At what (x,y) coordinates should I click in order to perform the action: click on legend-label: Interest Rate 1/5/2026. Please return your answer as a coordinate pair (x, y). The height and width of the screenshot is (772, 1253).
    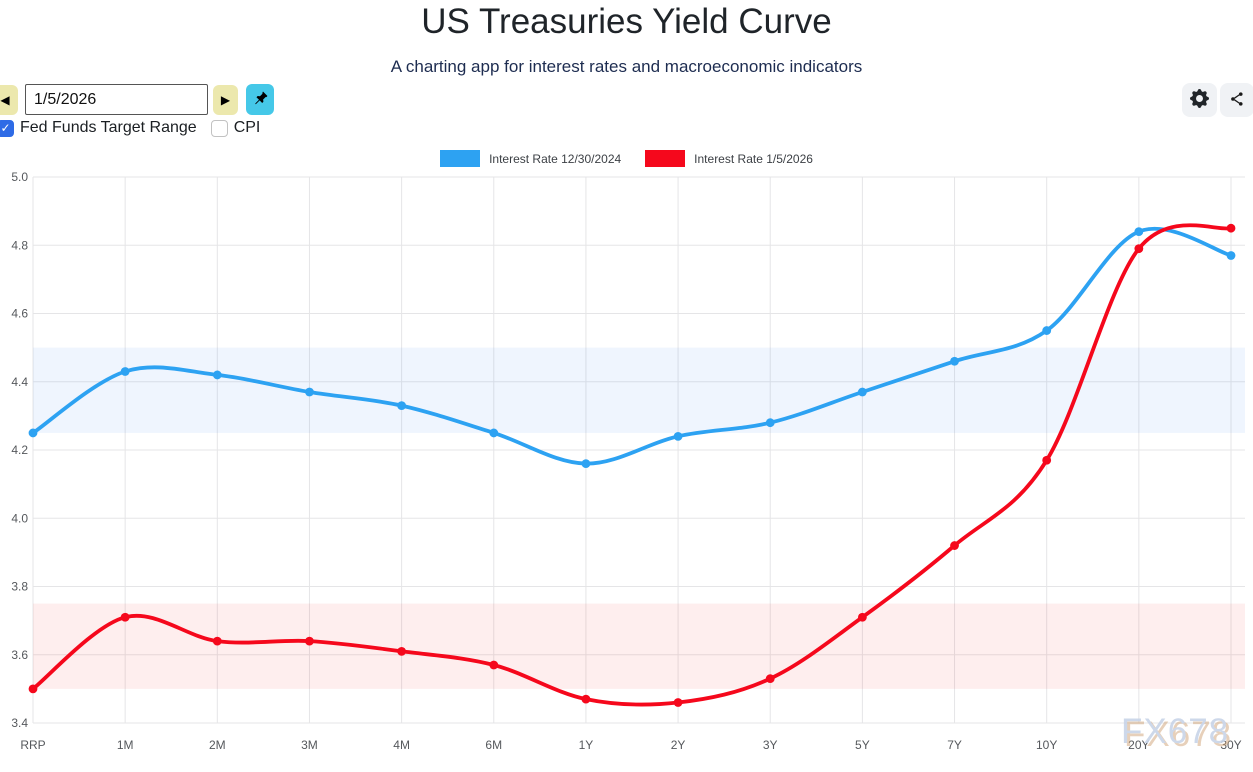
    Looking at the image, I should click on (753, 158).